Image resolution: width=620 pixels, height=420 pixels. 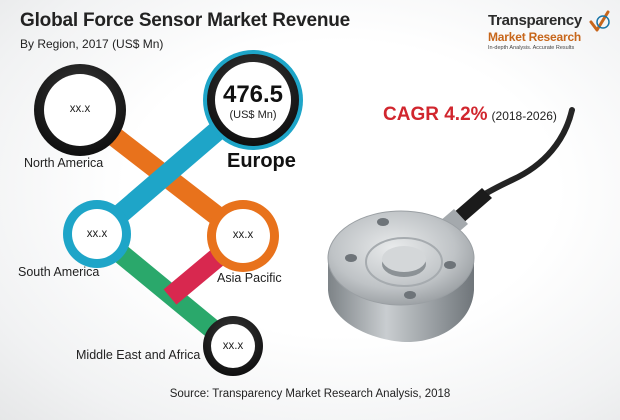 I want to click on value-south-america: xx.x, so click(x=97, y=234).